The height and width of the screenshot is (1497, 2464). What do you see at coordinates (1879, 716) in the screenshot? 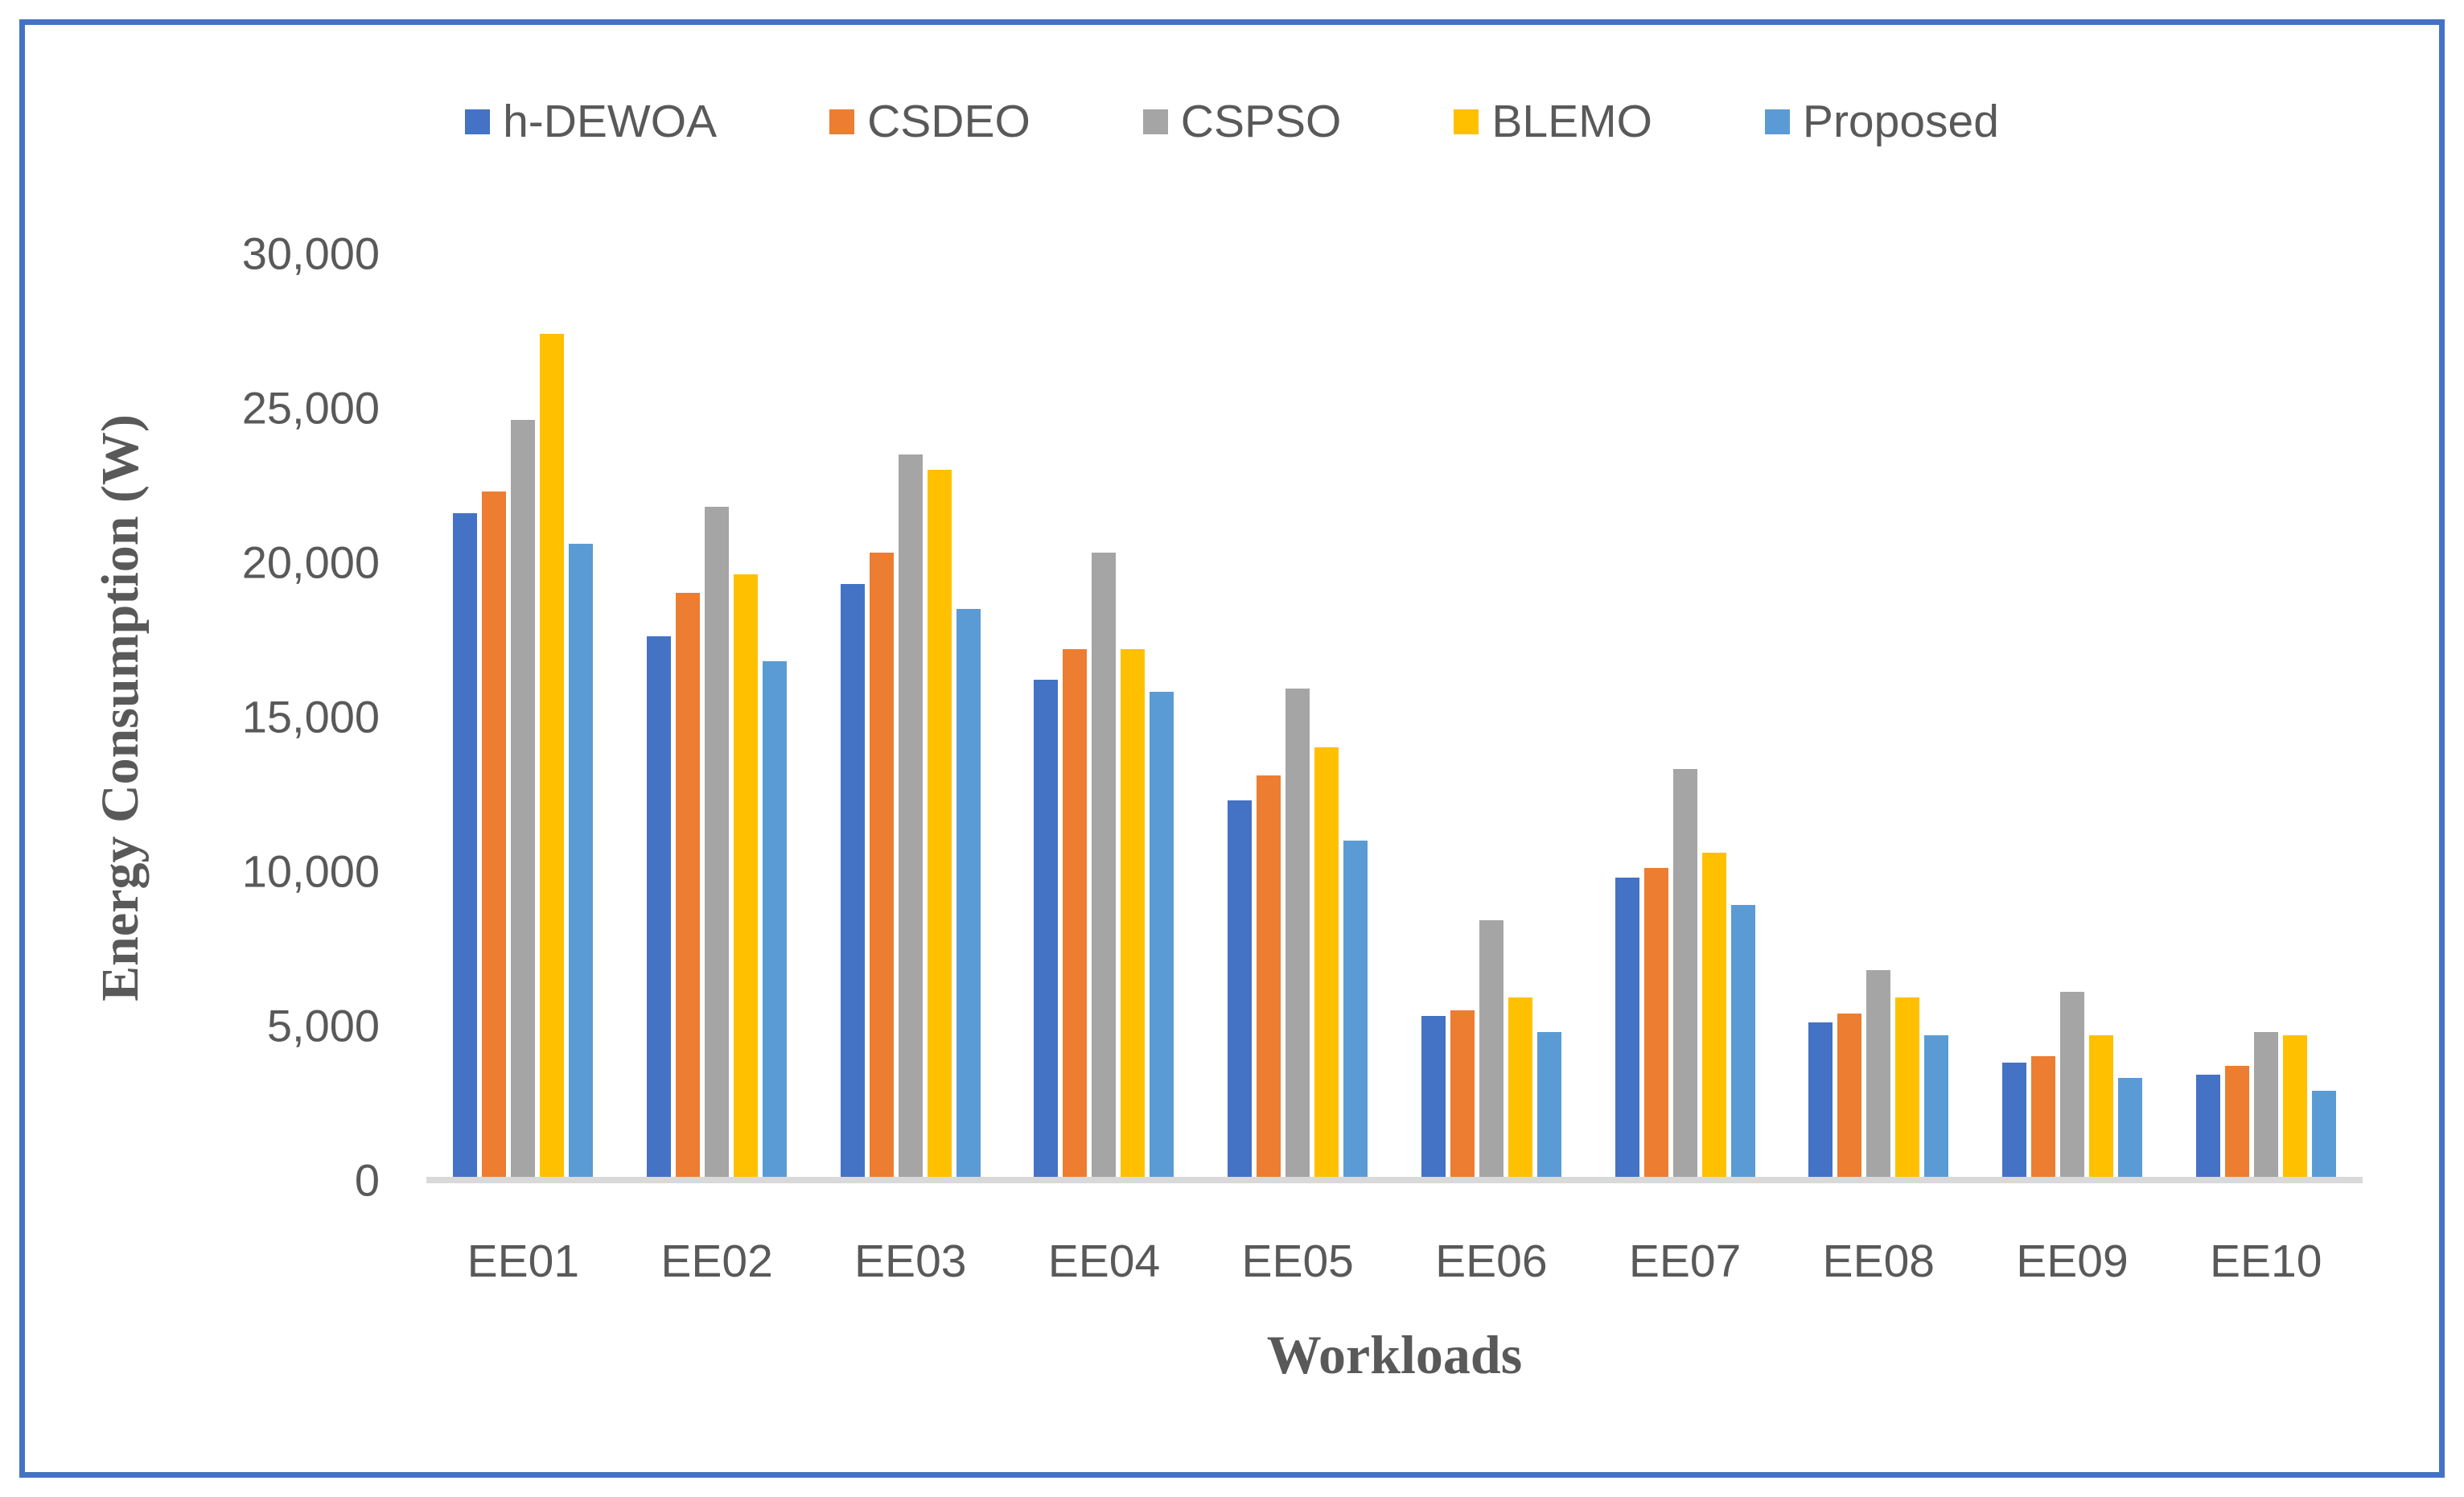
I see `bar-group-EE08` at bounding box center [1879, 716].